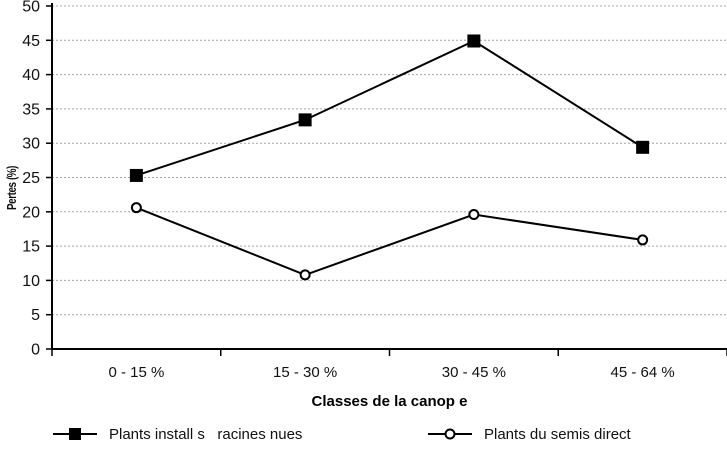 Image resolution: width=727 pixels, height=452 pixels. Describe the element at coordinates (450, 434) in the screenshot. I see `legend-marker-open-circle-icon` at that location.